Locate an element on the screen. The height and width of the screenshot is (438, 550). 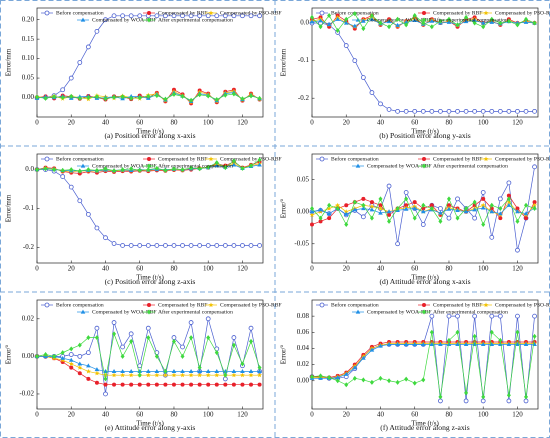
x-tick-label: 120 is located at coordinates (517, 269).